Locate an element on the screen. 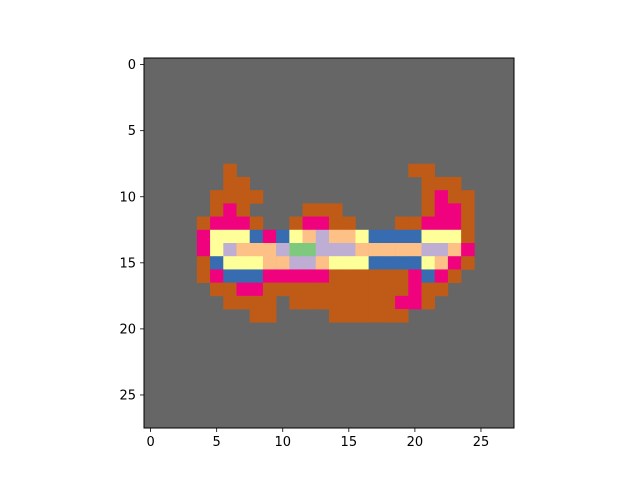  y-tick-label: 20 is located at coordinates (127, 329).